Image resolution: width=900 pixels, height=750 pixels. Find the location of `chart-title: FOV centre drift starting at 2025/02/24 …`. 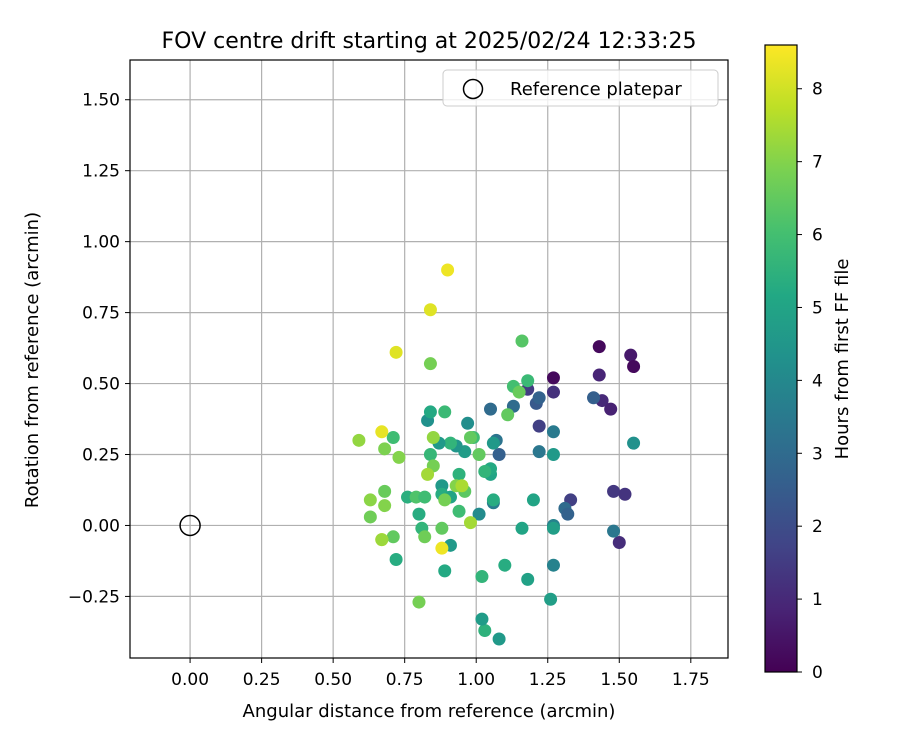

chart-title: FOV centre drift starting at 2025/02/24 … is located at coordinates (429, 41).